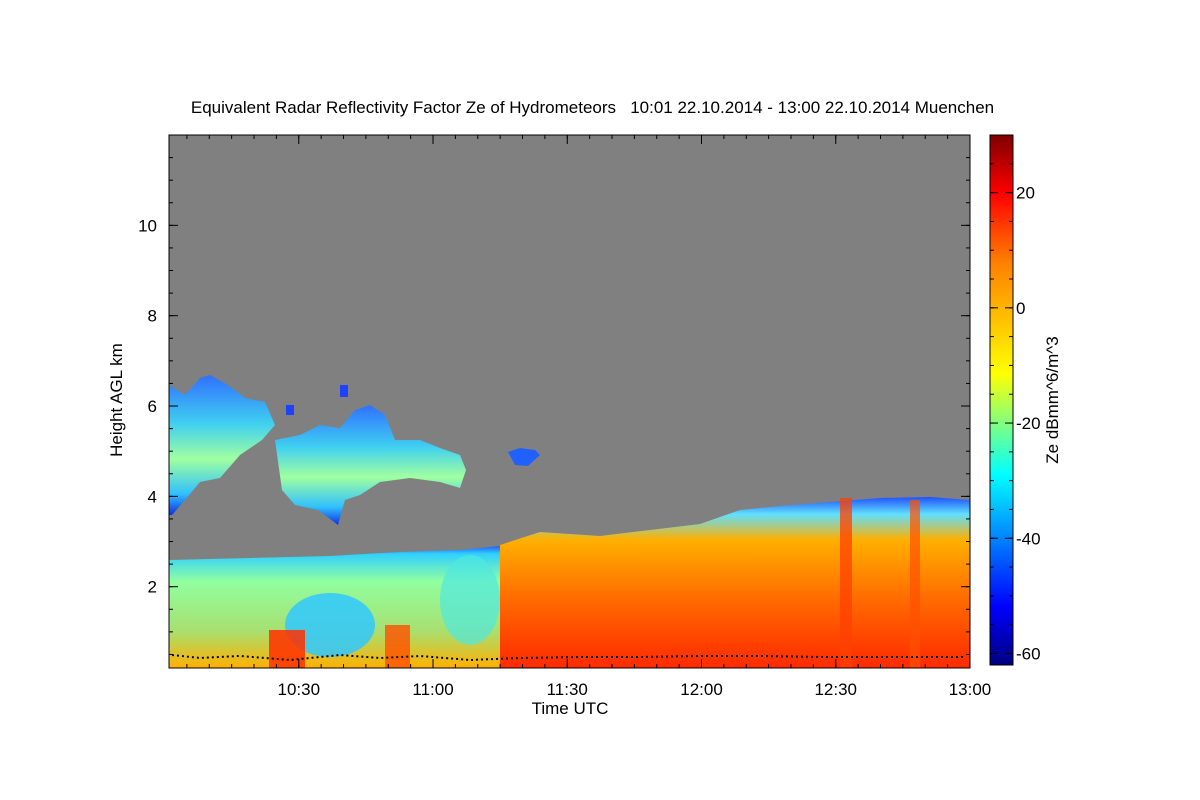  I want to click on x-axis-label: Time UTC, so click(570, 708).